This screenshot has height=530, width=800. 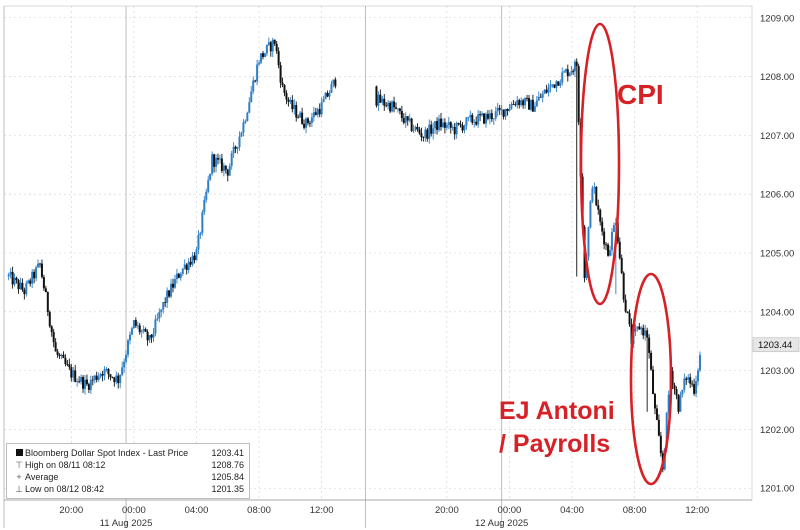 I want to click on x-date-label: 12 Aug 2025, so click(x=501, y=523).